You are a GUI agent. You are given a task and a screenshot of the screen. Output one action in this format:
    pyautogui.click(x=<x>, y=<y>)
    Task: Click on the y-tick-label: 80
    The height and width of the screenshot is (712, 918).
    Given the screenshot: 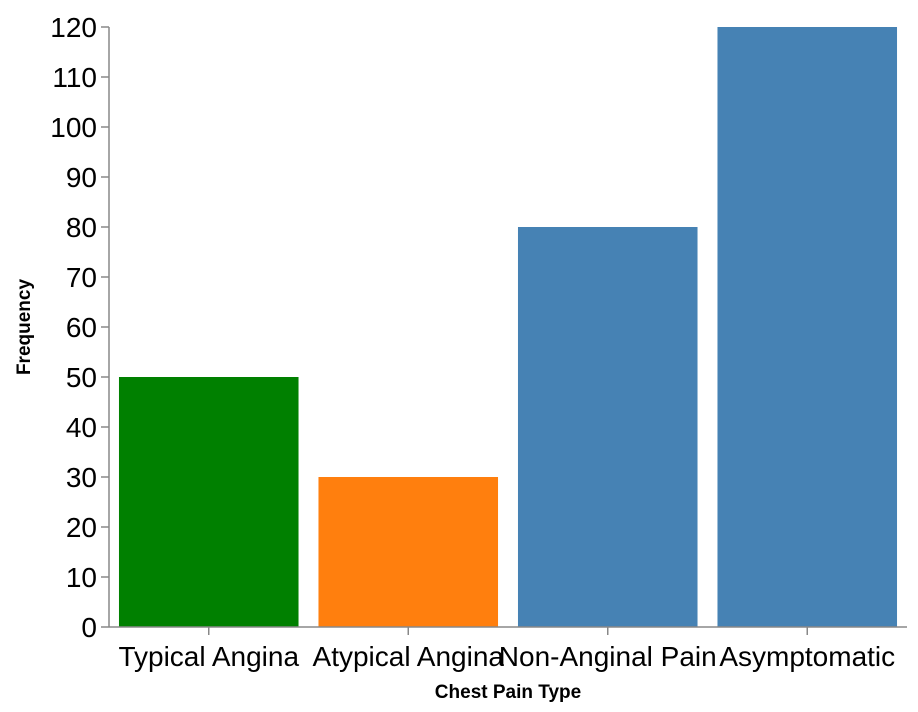 What is the action you would take?
    pyautogui.click(x=81, y=227)
    